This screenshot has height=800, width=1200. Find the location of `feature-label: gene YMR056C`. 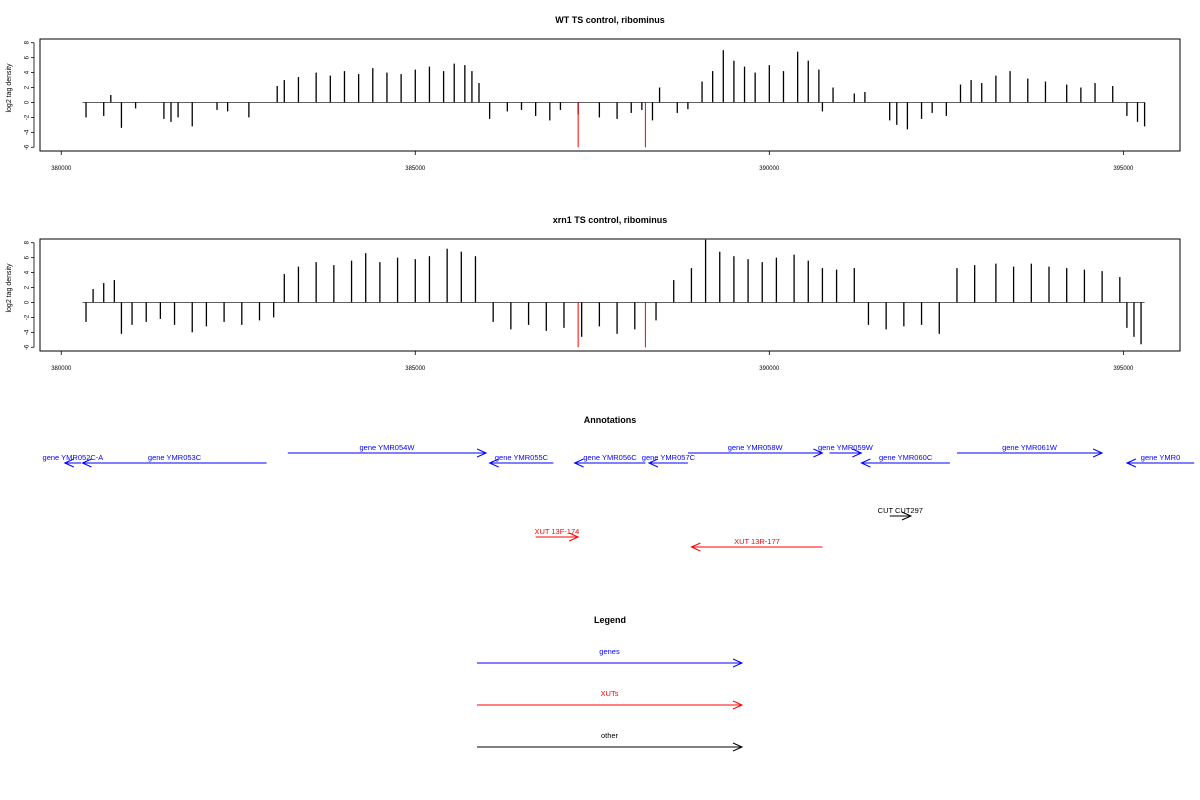

feature-label: gene YMR056C is located at coordinates (610, 457).